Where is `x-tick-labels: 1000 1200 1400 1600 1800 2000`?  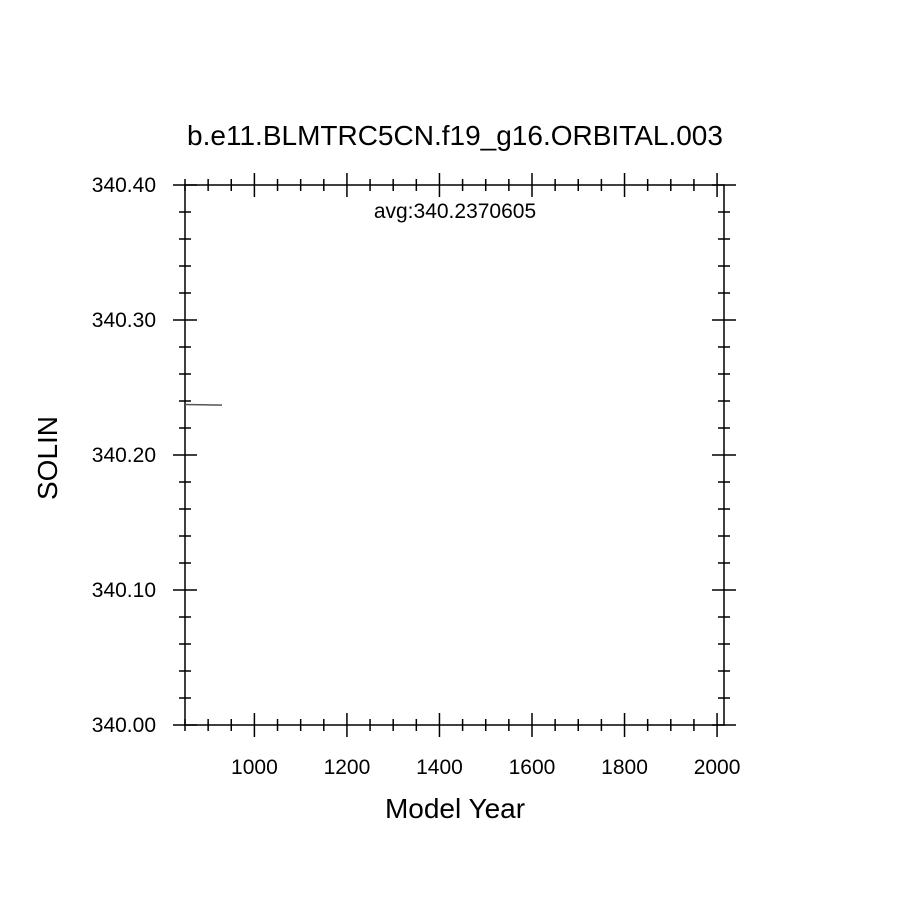 x-tick-labels: 1000 1200 1400 1600 1800 2000 is located at coordinates (485, 767).